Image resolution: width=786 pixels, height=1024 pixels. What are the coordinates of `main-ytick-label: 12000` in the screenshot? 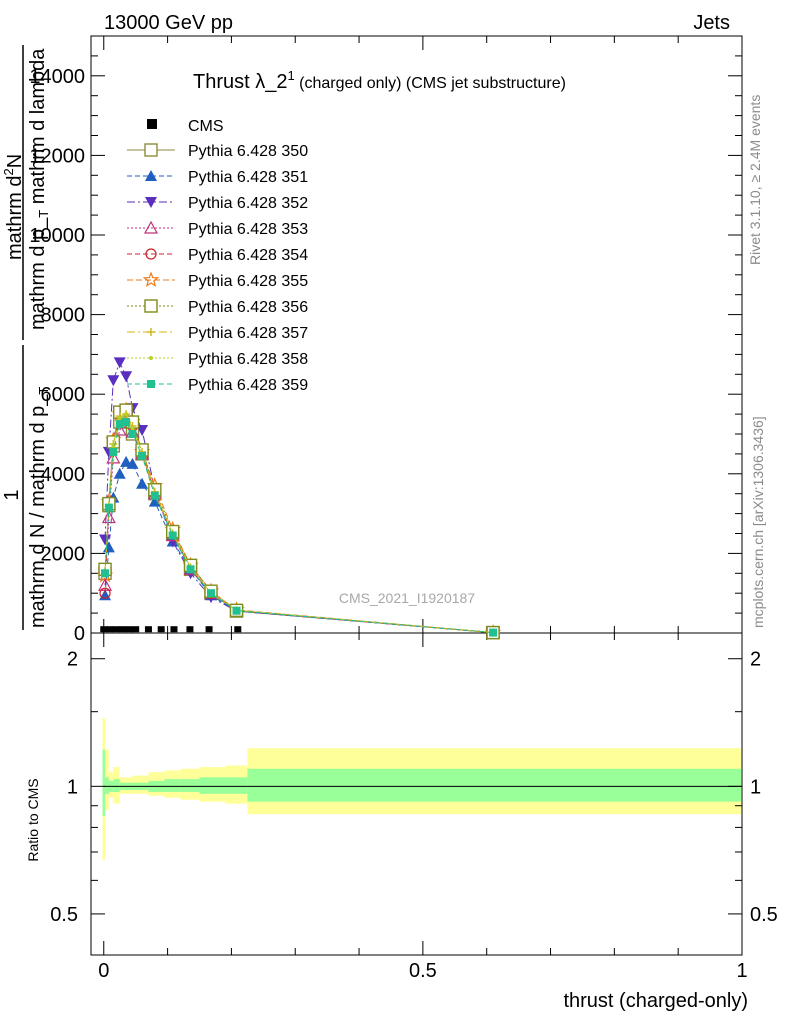 It's located at (57, 156).